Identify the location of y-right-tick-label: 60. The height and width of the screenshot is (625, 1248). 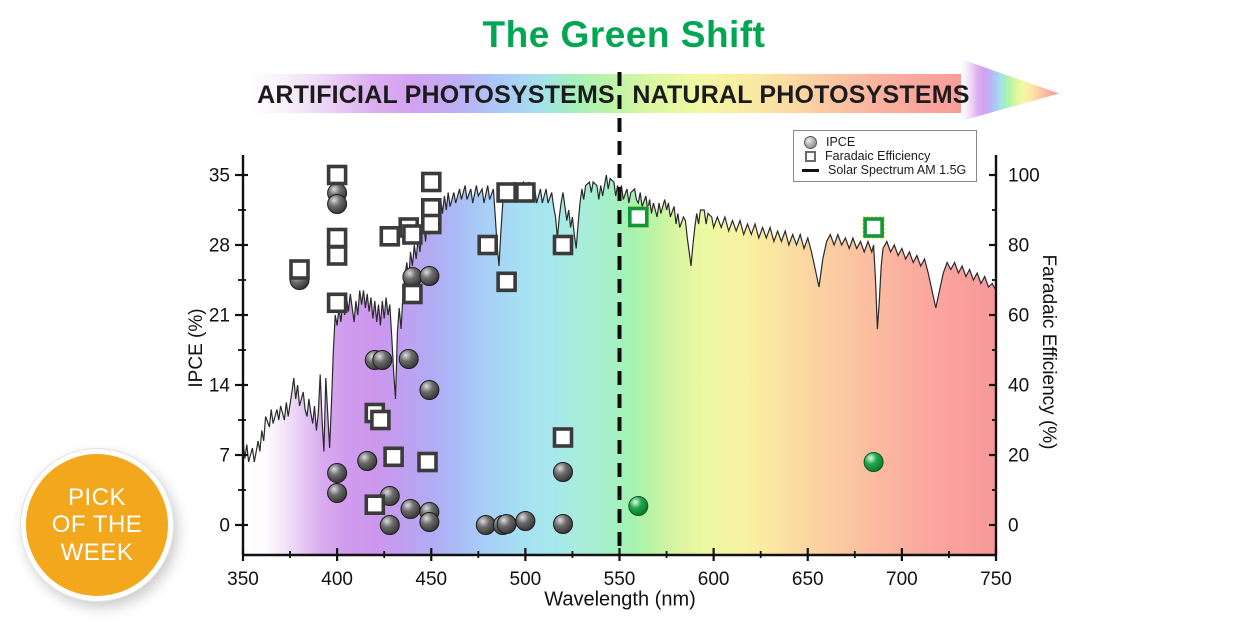
(1018, 316).